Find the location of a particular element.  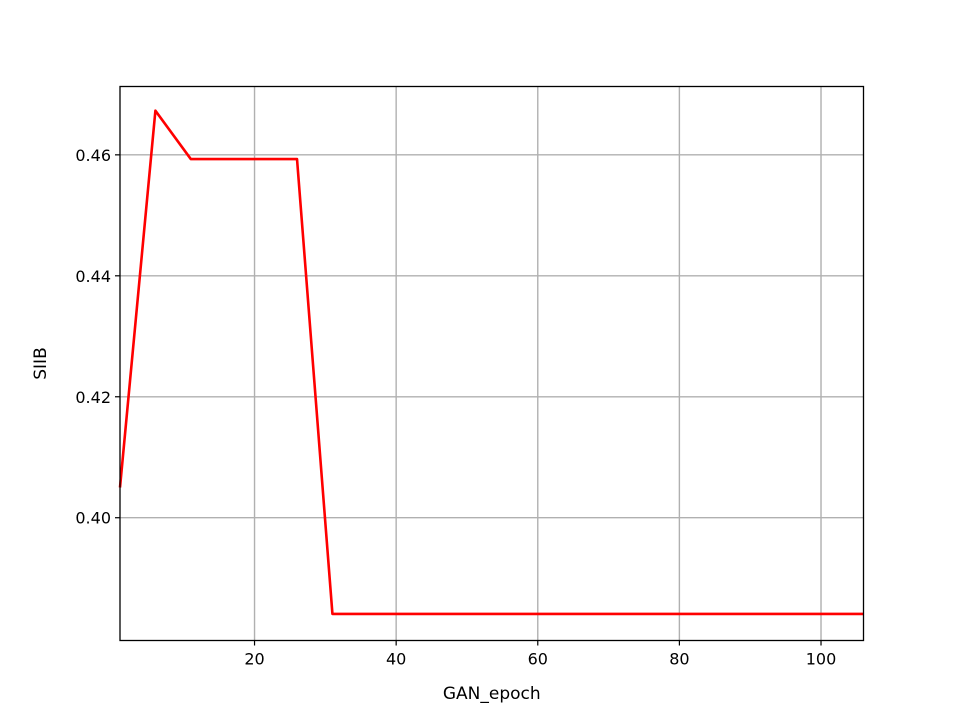

x-axis-label: GAN_epoch is located at coordinates (492, 694).